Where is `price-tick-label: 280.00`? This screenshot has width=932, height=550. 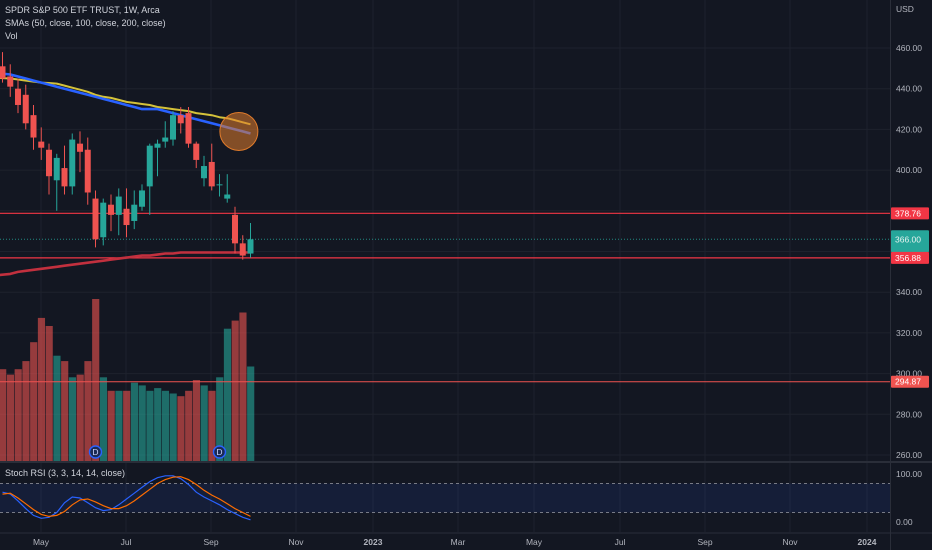
price-tick-label: 280.00 is located at coordinates (909, 414).